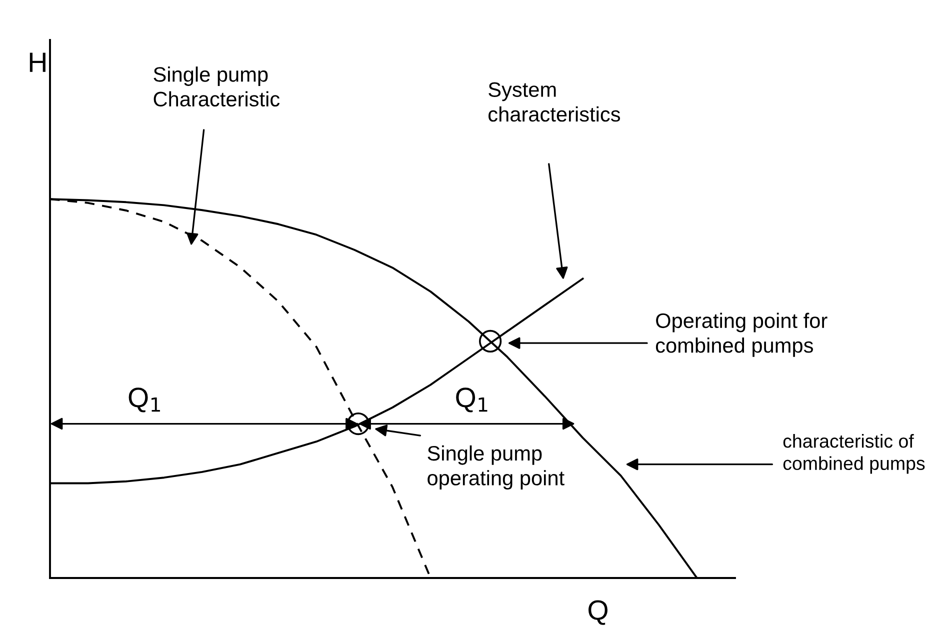 The height and width of the screenshot is (632, 949). Describe the element at coordinates (598, 612) in the screenshot. I see `x-axis-title: Q` at that location.